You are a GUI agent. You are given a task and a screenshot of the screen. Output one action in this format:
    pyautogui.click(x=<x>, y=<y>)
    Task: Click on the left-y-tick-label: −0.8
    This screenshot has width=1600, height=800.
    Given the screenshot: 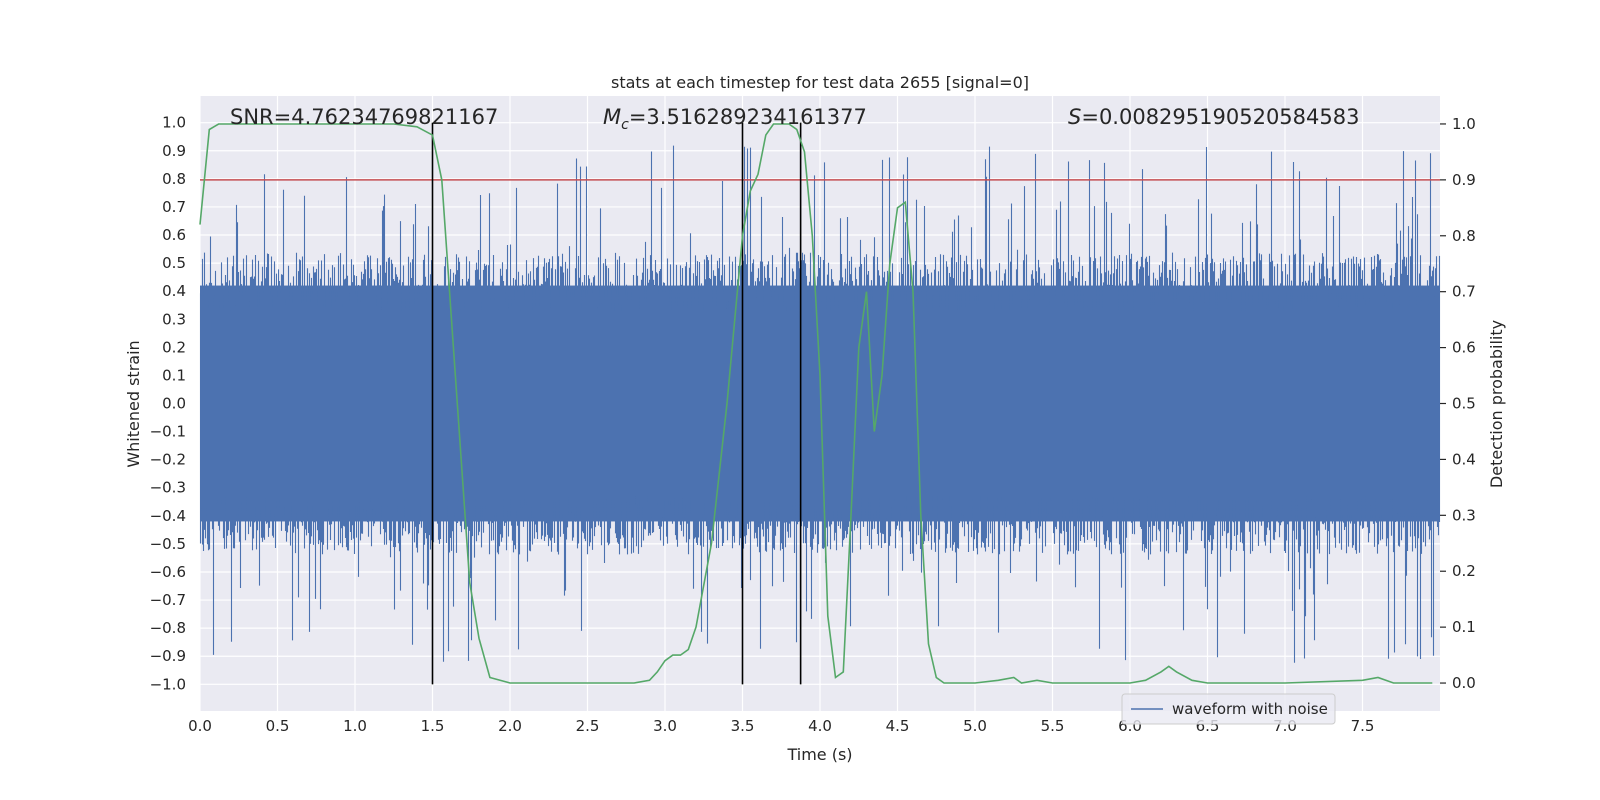 What is the action you would take?
    pyautogui.click(x=168, y=628)
    